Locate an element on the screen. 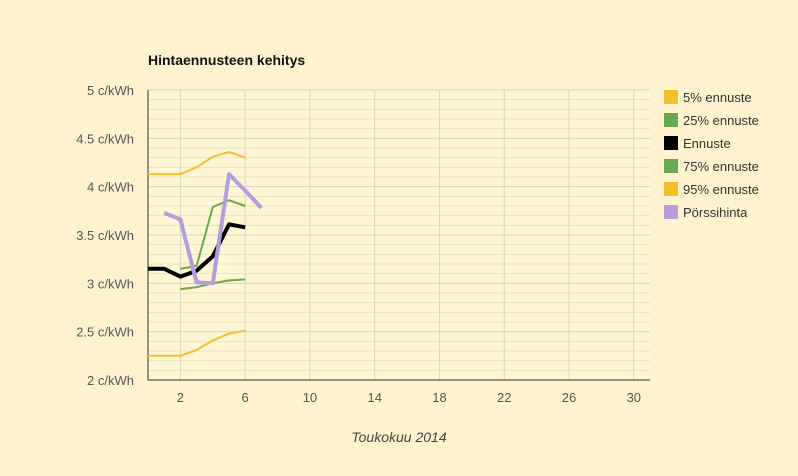  x-tick-label: 26 is located at coordinates (569, 397).